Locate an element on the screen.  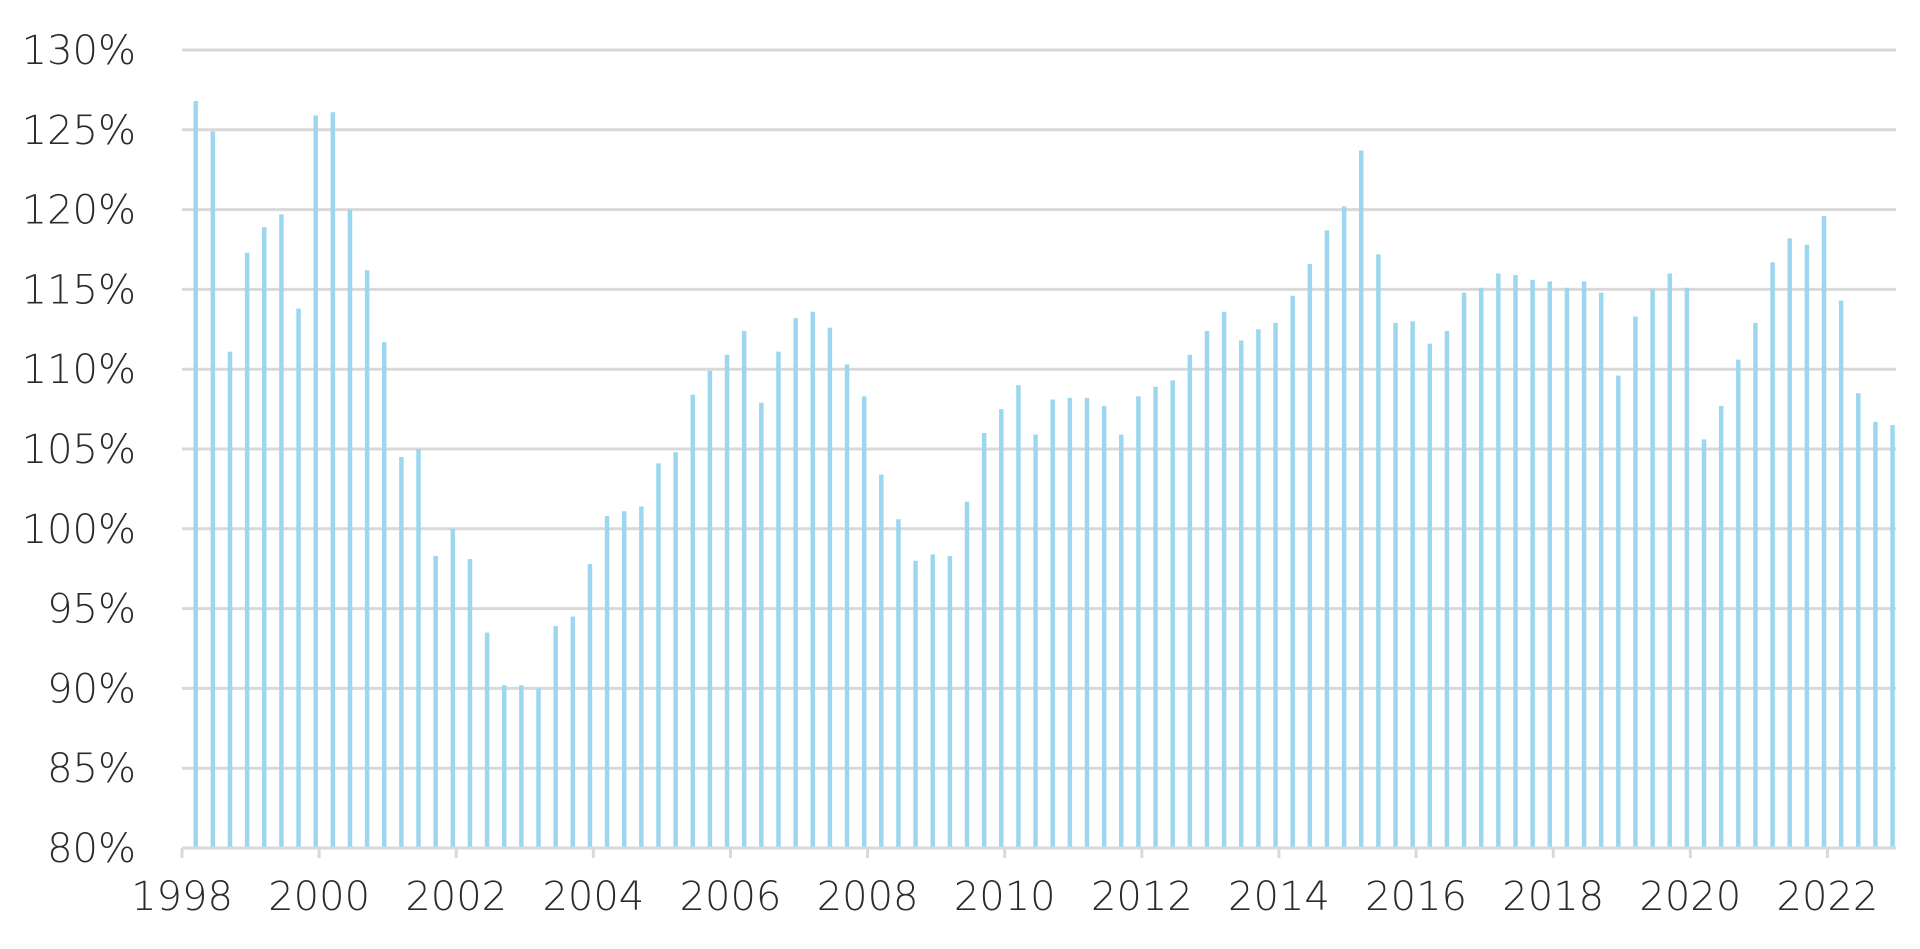
y-tick-label: 130% is located at coordinates (79, 51).